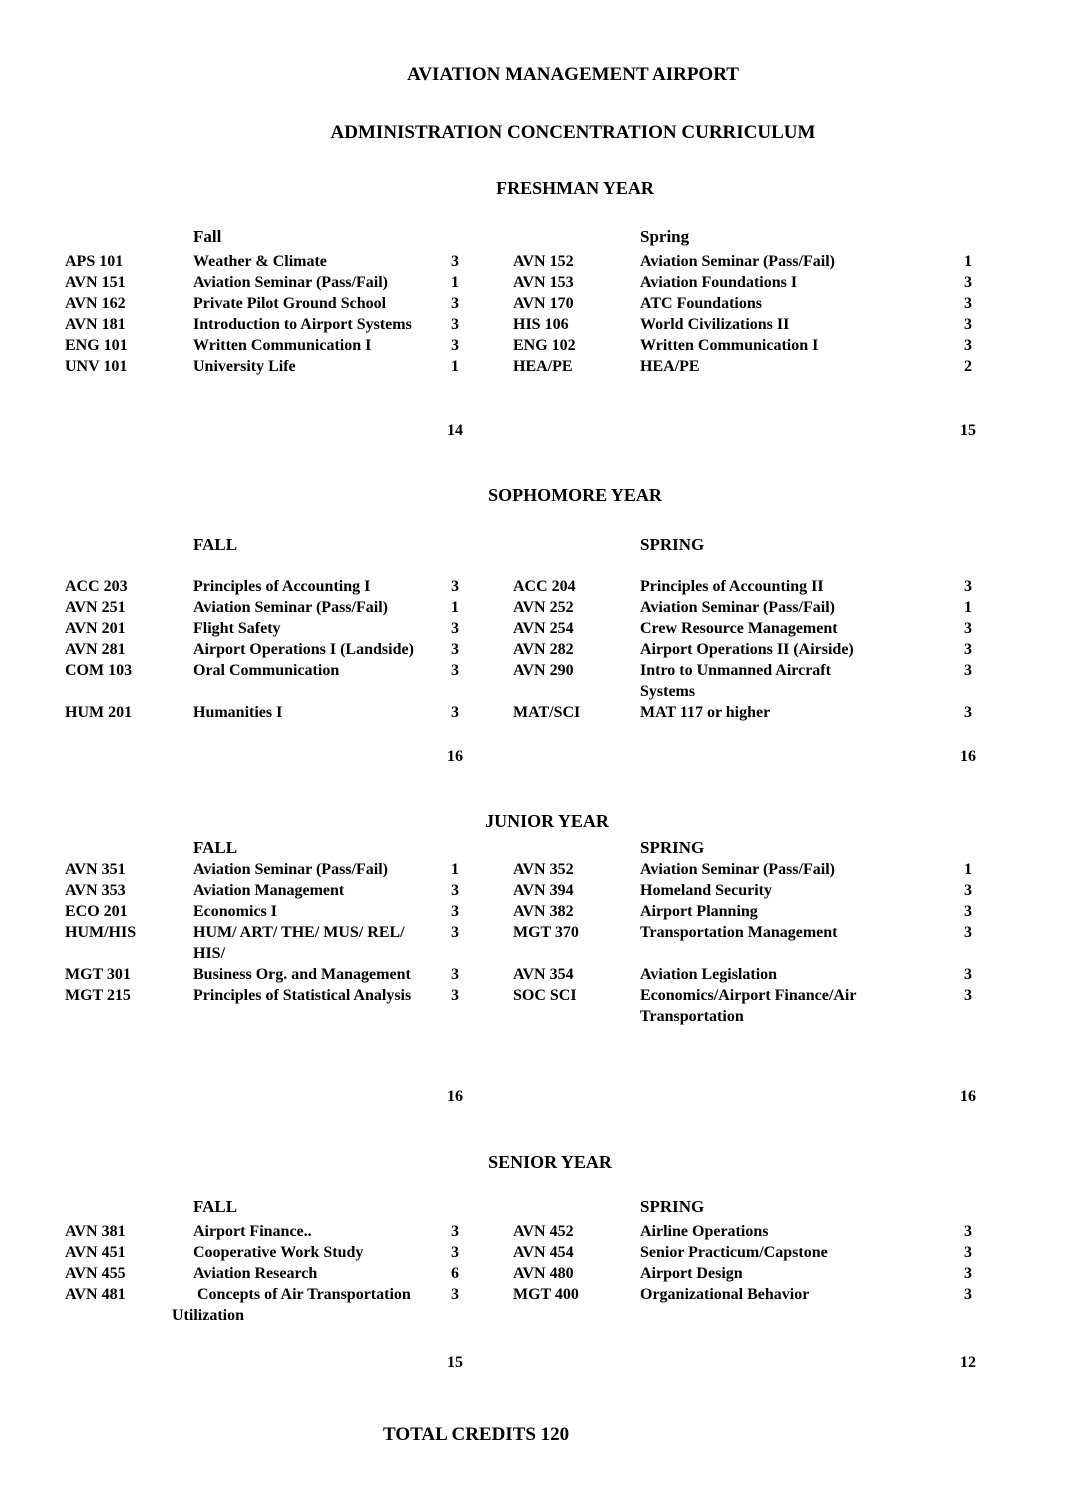  What do you see at coordinates (575, 188) in the screenshot?
I see `year-title: FRESHMAN YEAR` at bounding box center [575, 188].